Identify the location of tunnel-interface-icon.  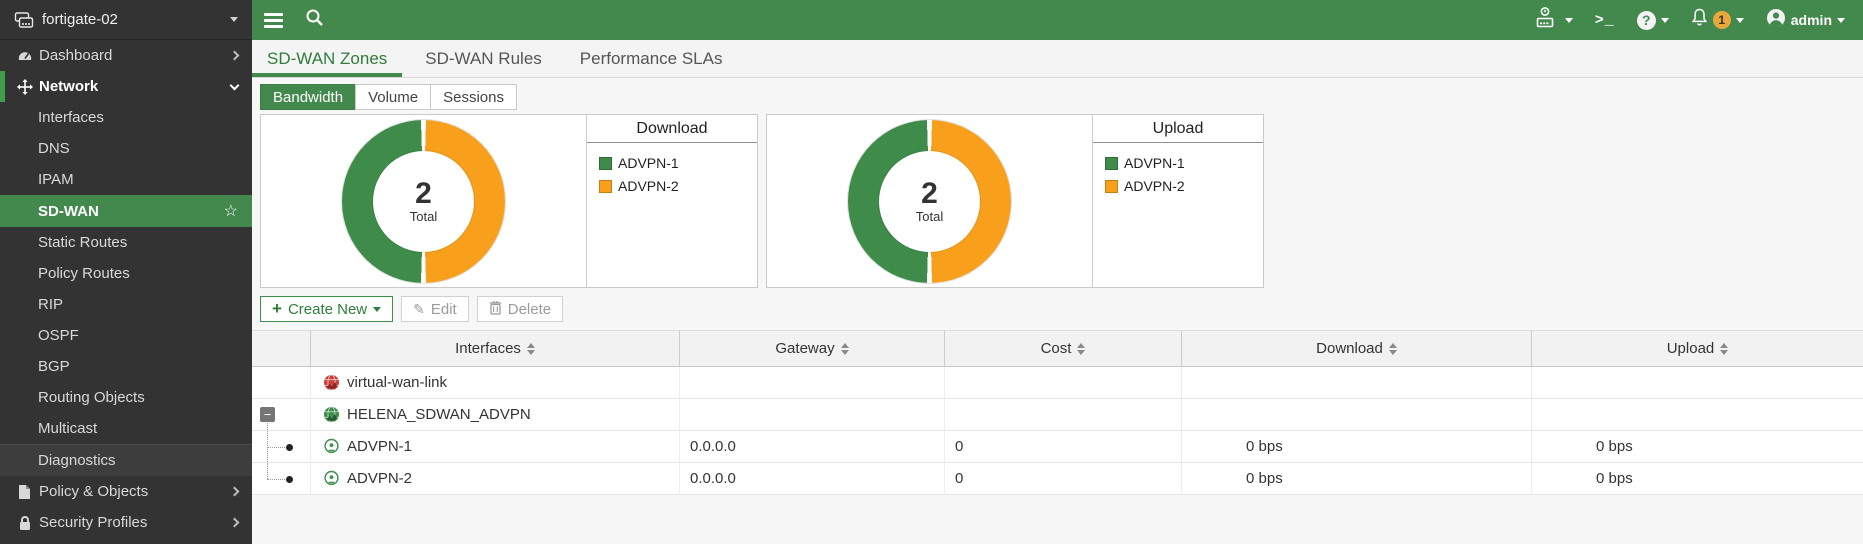
(331, 478).